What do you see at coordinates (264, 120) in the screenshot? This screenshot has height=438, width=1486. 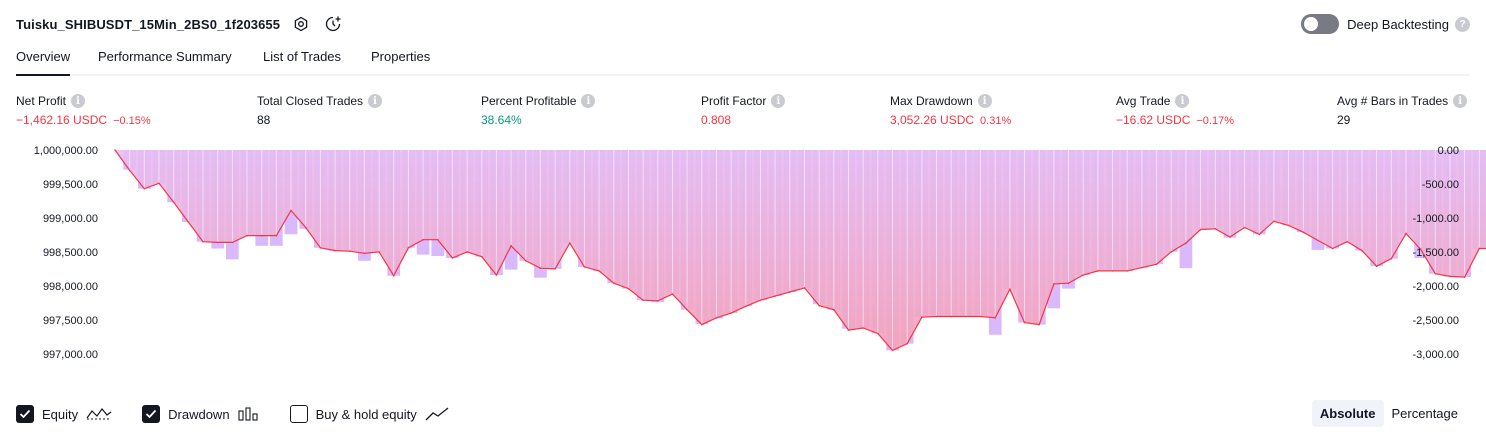 I see `metric-value: 88` at bounding box center [264, 120].